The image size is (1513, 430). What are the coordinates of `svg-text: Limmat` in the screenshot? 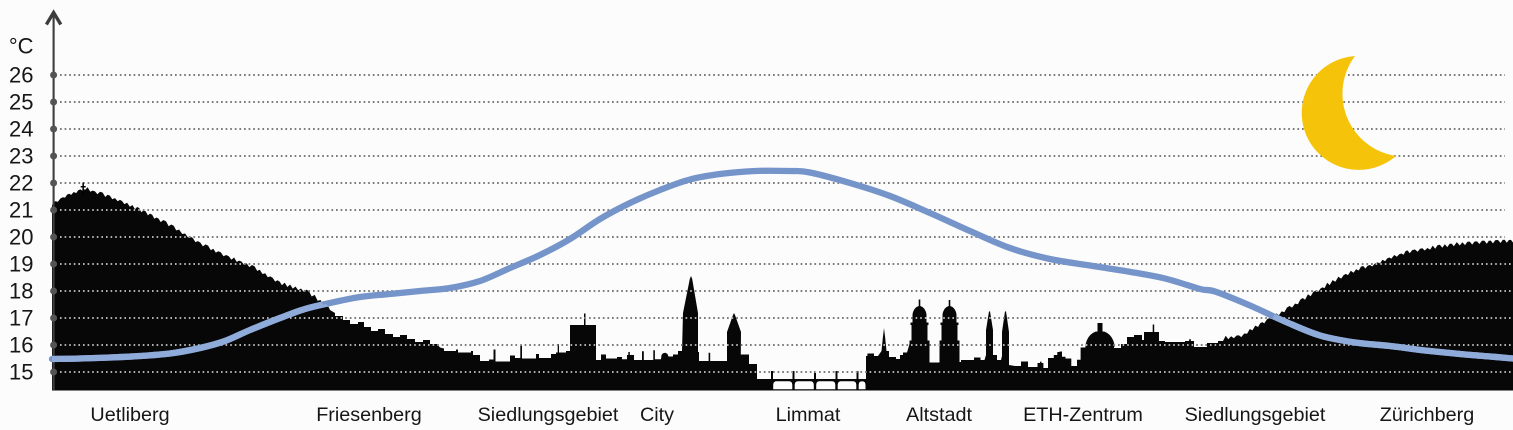 It's located at (808, 415).